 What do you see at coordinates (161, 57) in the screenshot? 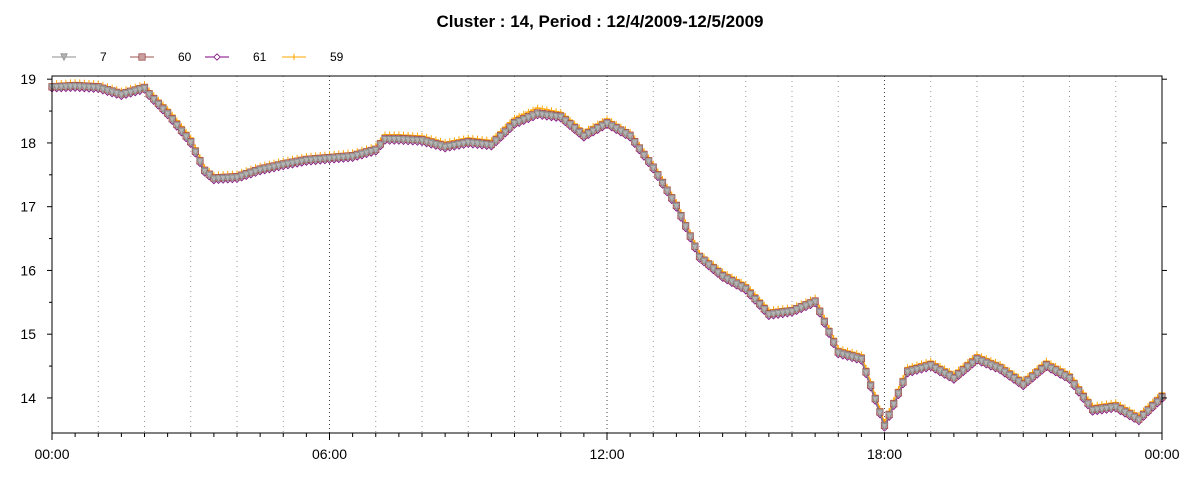
I see `legend-item-60: 60` at bounding box center [161, 57].